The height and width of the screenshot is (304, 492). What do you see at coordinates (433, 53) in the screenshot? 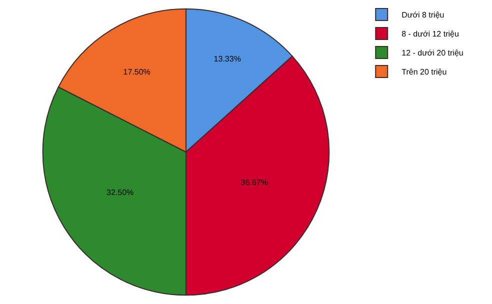
I see `legend-label: 12 - dưới 20 triệu` at bounding box center [433, 53].